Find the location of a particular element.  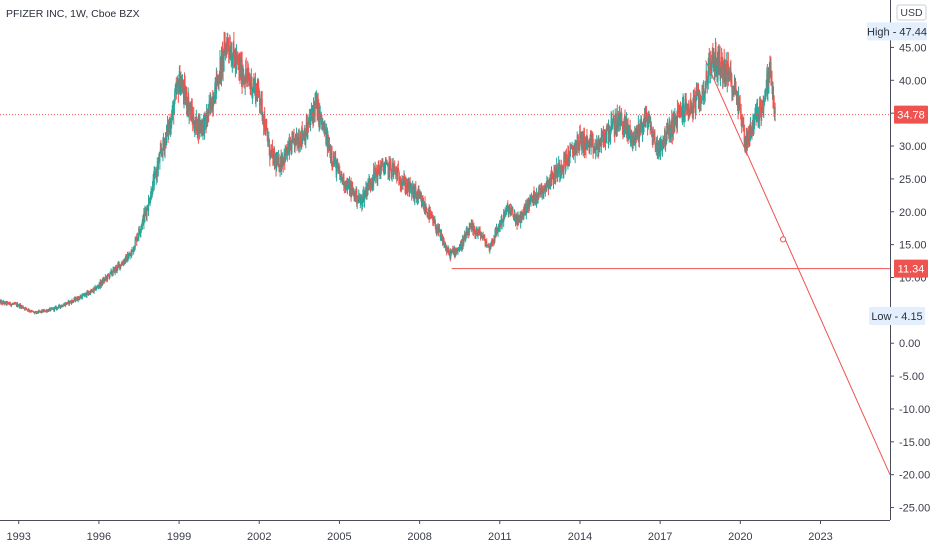

trend-line-handle is located at coordinates (783, 239).